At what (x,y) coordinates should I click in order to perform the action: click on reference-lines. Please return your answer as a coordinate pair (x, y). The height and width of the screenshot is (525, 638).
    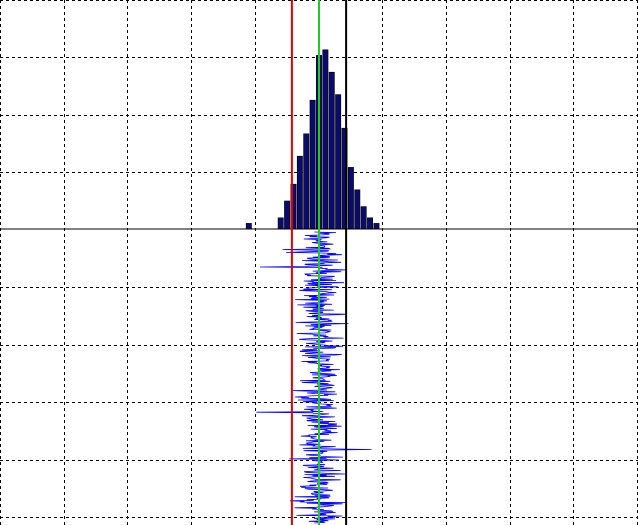
    Looking at the image, I should click on (319, 262).